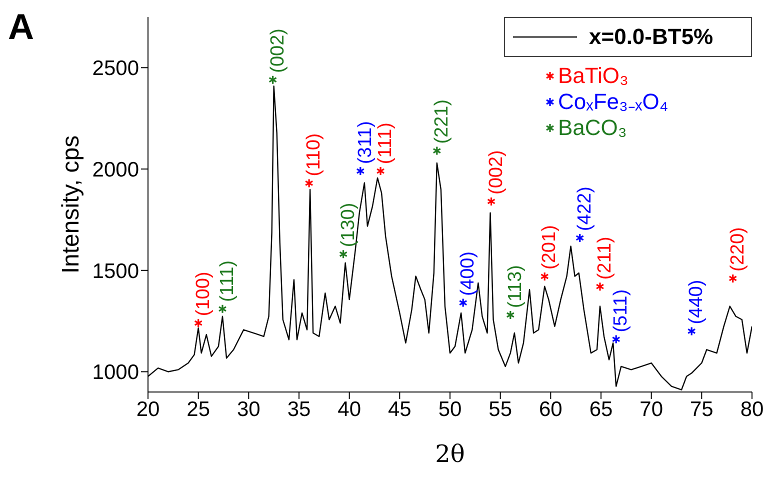 The width and height of the screenshot is (769, 479). What do you see at coordinates (348, 225) in the screenshot?
I see `annotation: (130)` at bounding box center [348, 225].